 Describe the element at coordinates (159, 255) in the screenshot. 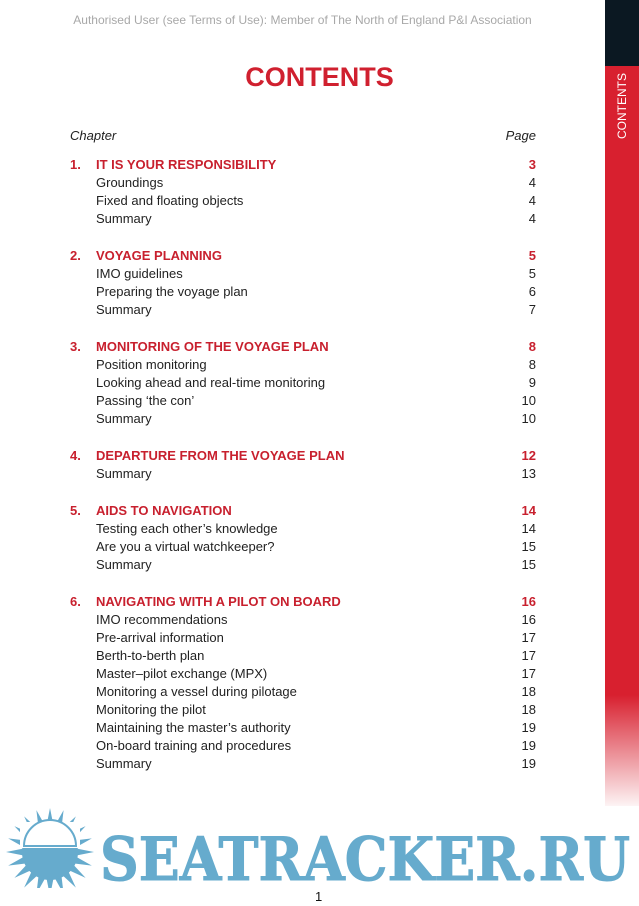

I see `chapter-title: VOYAGE PLANNING` at that location.